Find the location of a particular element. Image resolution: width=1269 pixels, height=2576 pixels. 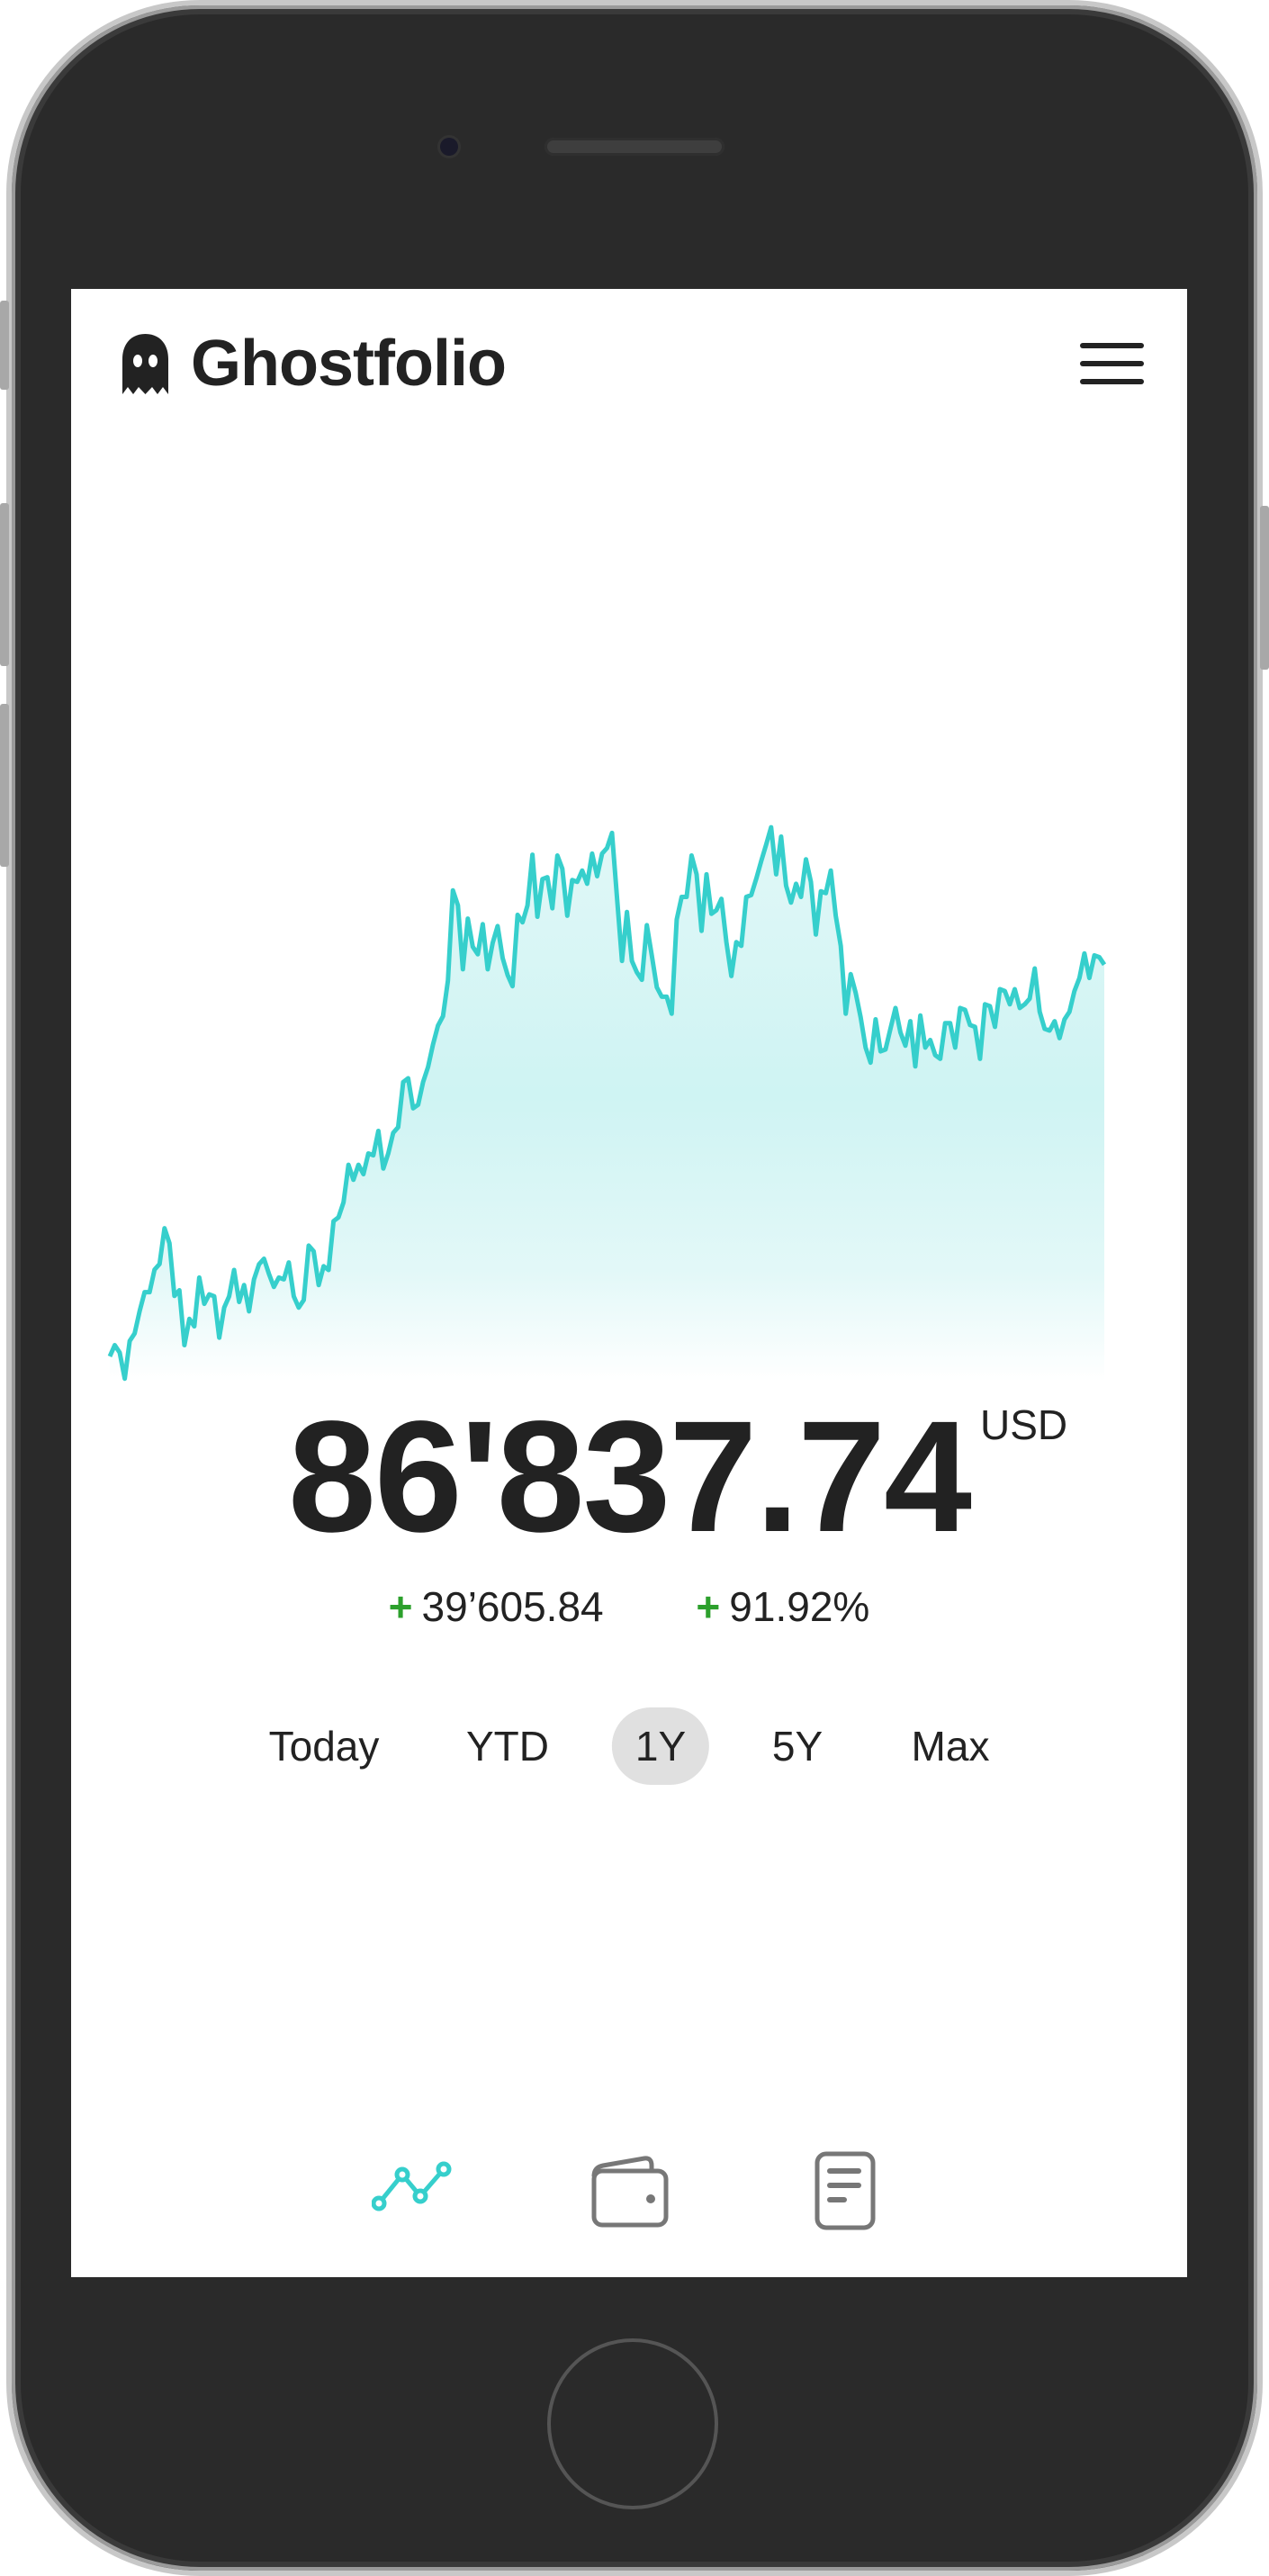

power-button is located at coordinates (1264, 588).